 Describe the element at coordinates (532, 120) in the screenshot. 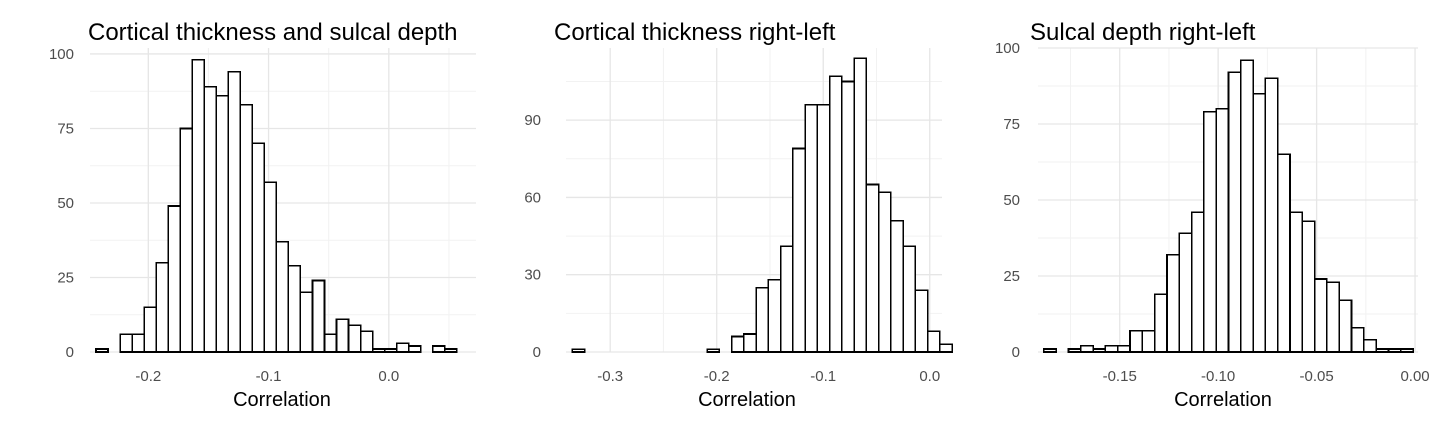

I see `y-tick-label: 90` at that location.